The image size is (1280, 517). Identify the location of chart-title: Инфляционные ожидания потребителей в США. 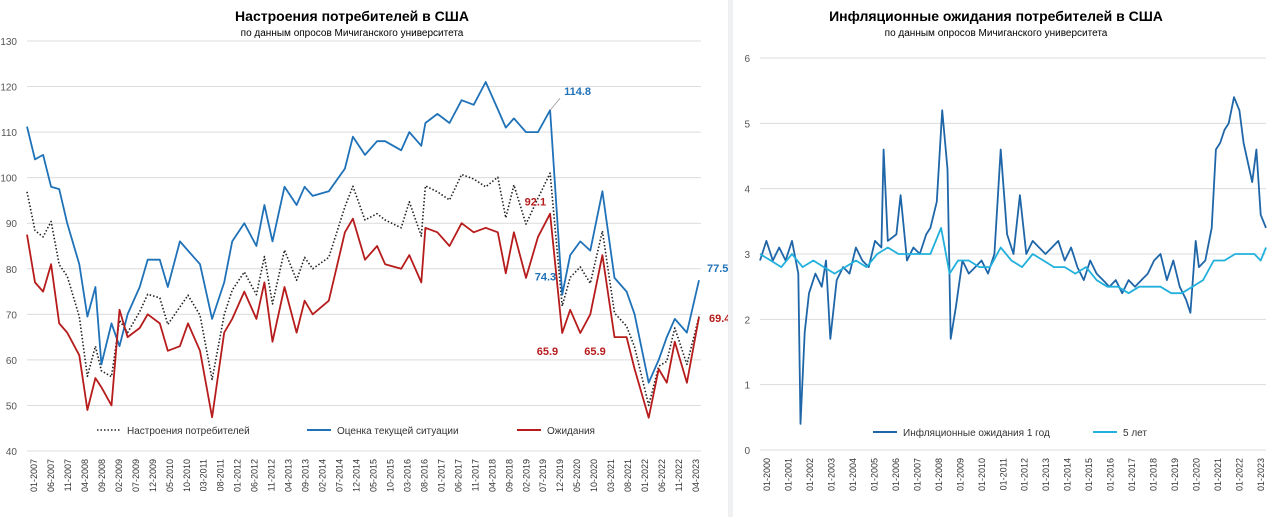
(996, 16).